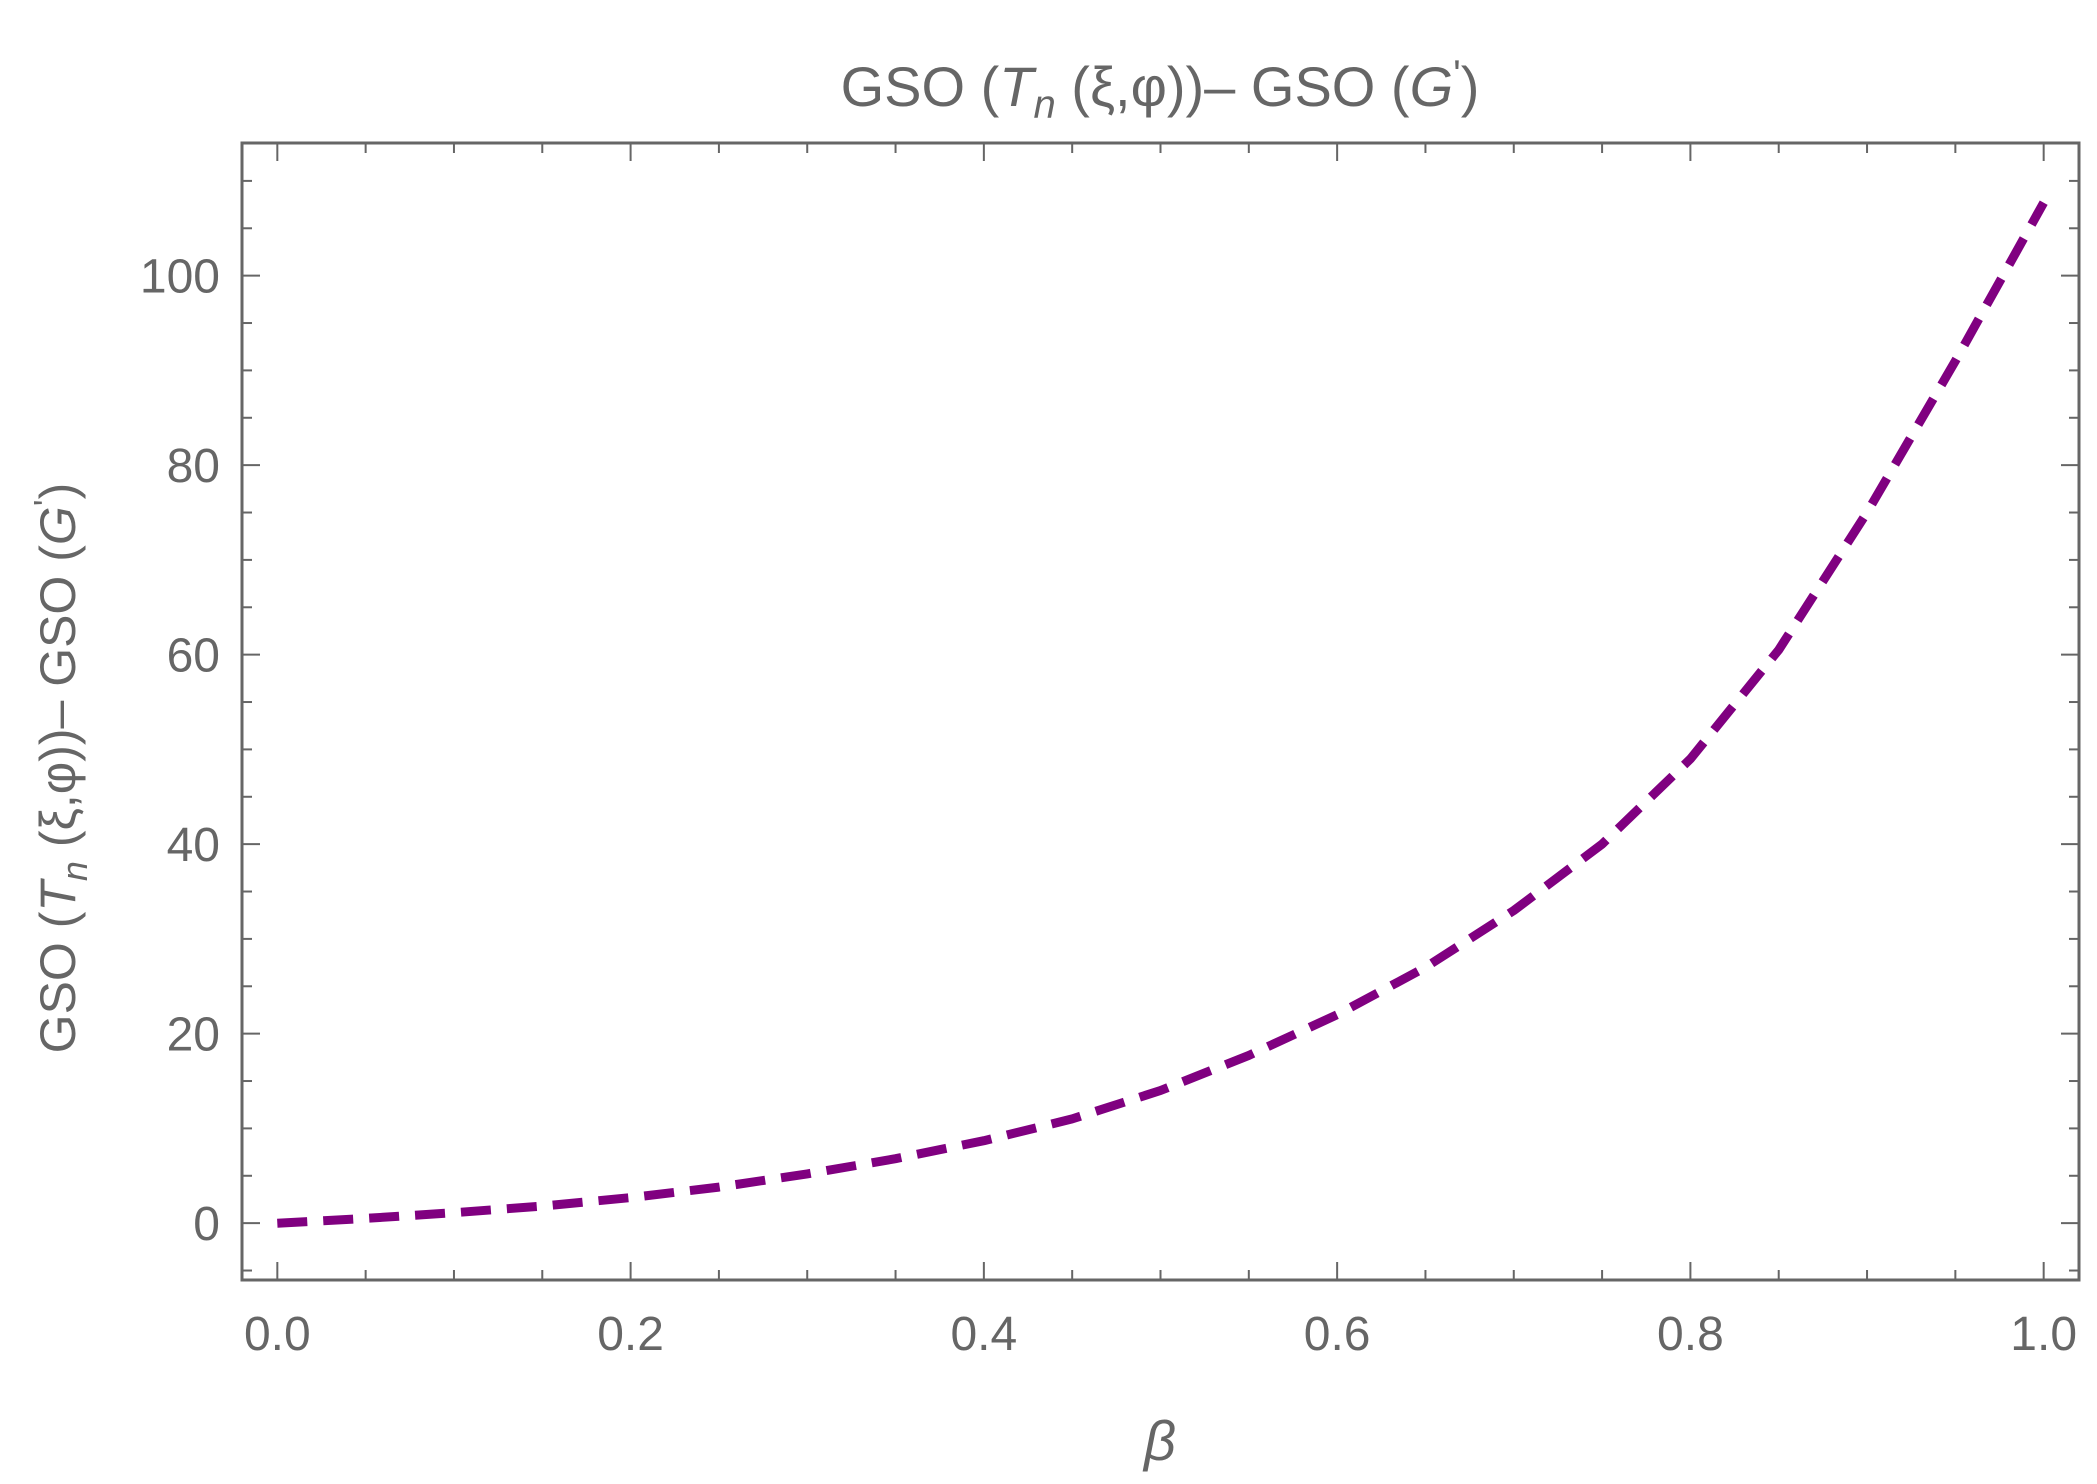 The height and width of the screenshot is (1484, 2097). I want to click on chart-title-g: G, so click(1432, 86).